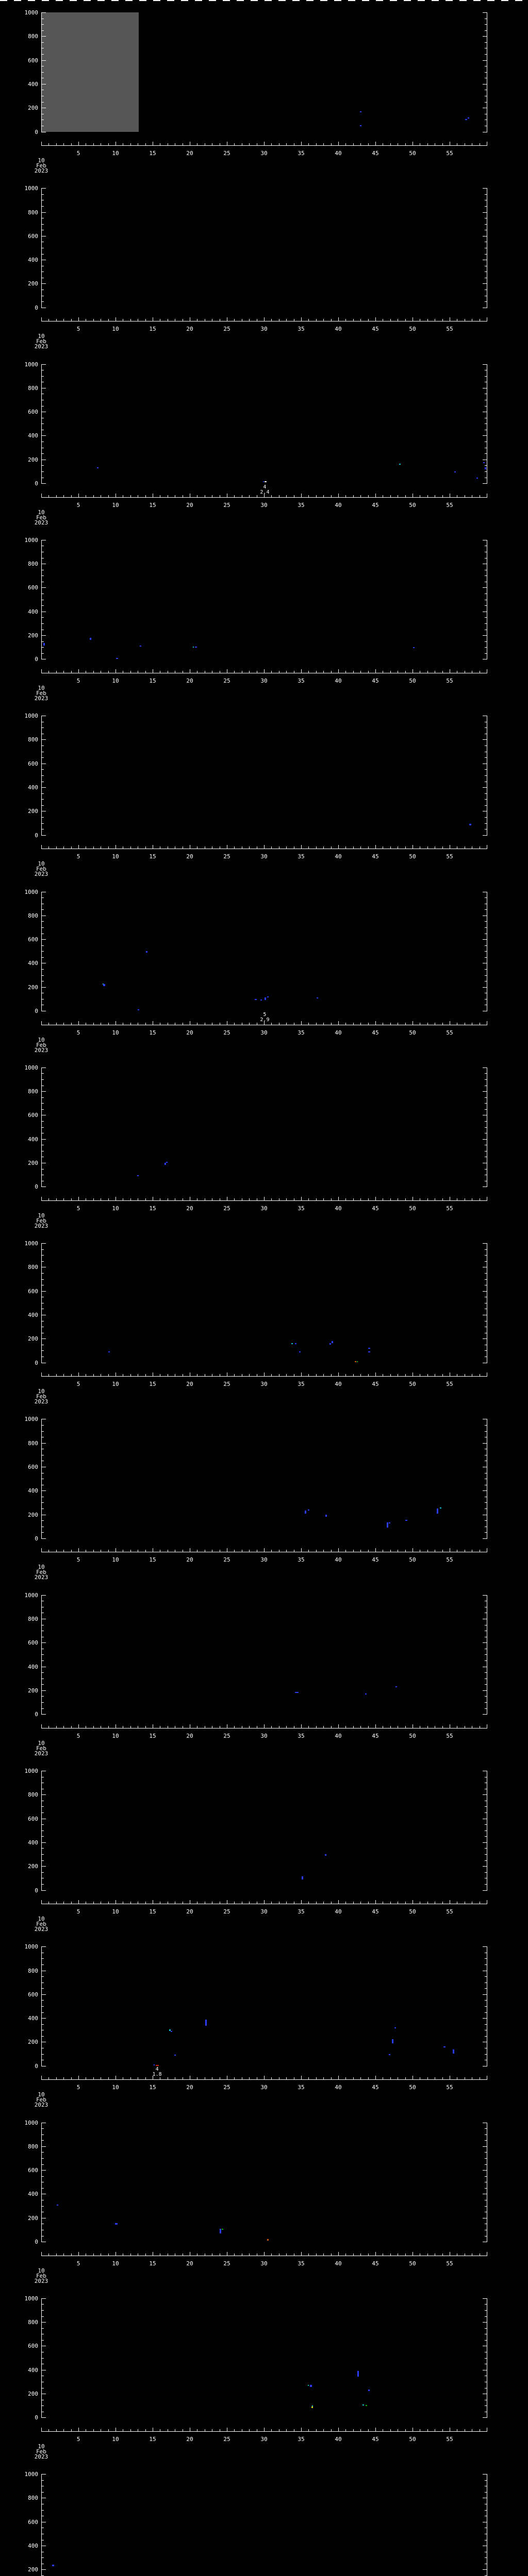 Image resolution: width=528 pixels, height=2576 pixels. What do you see at coordinates (78, 329) in the screenshot?
I see `x-tick-label: 5` at bounding box center [78, 329].